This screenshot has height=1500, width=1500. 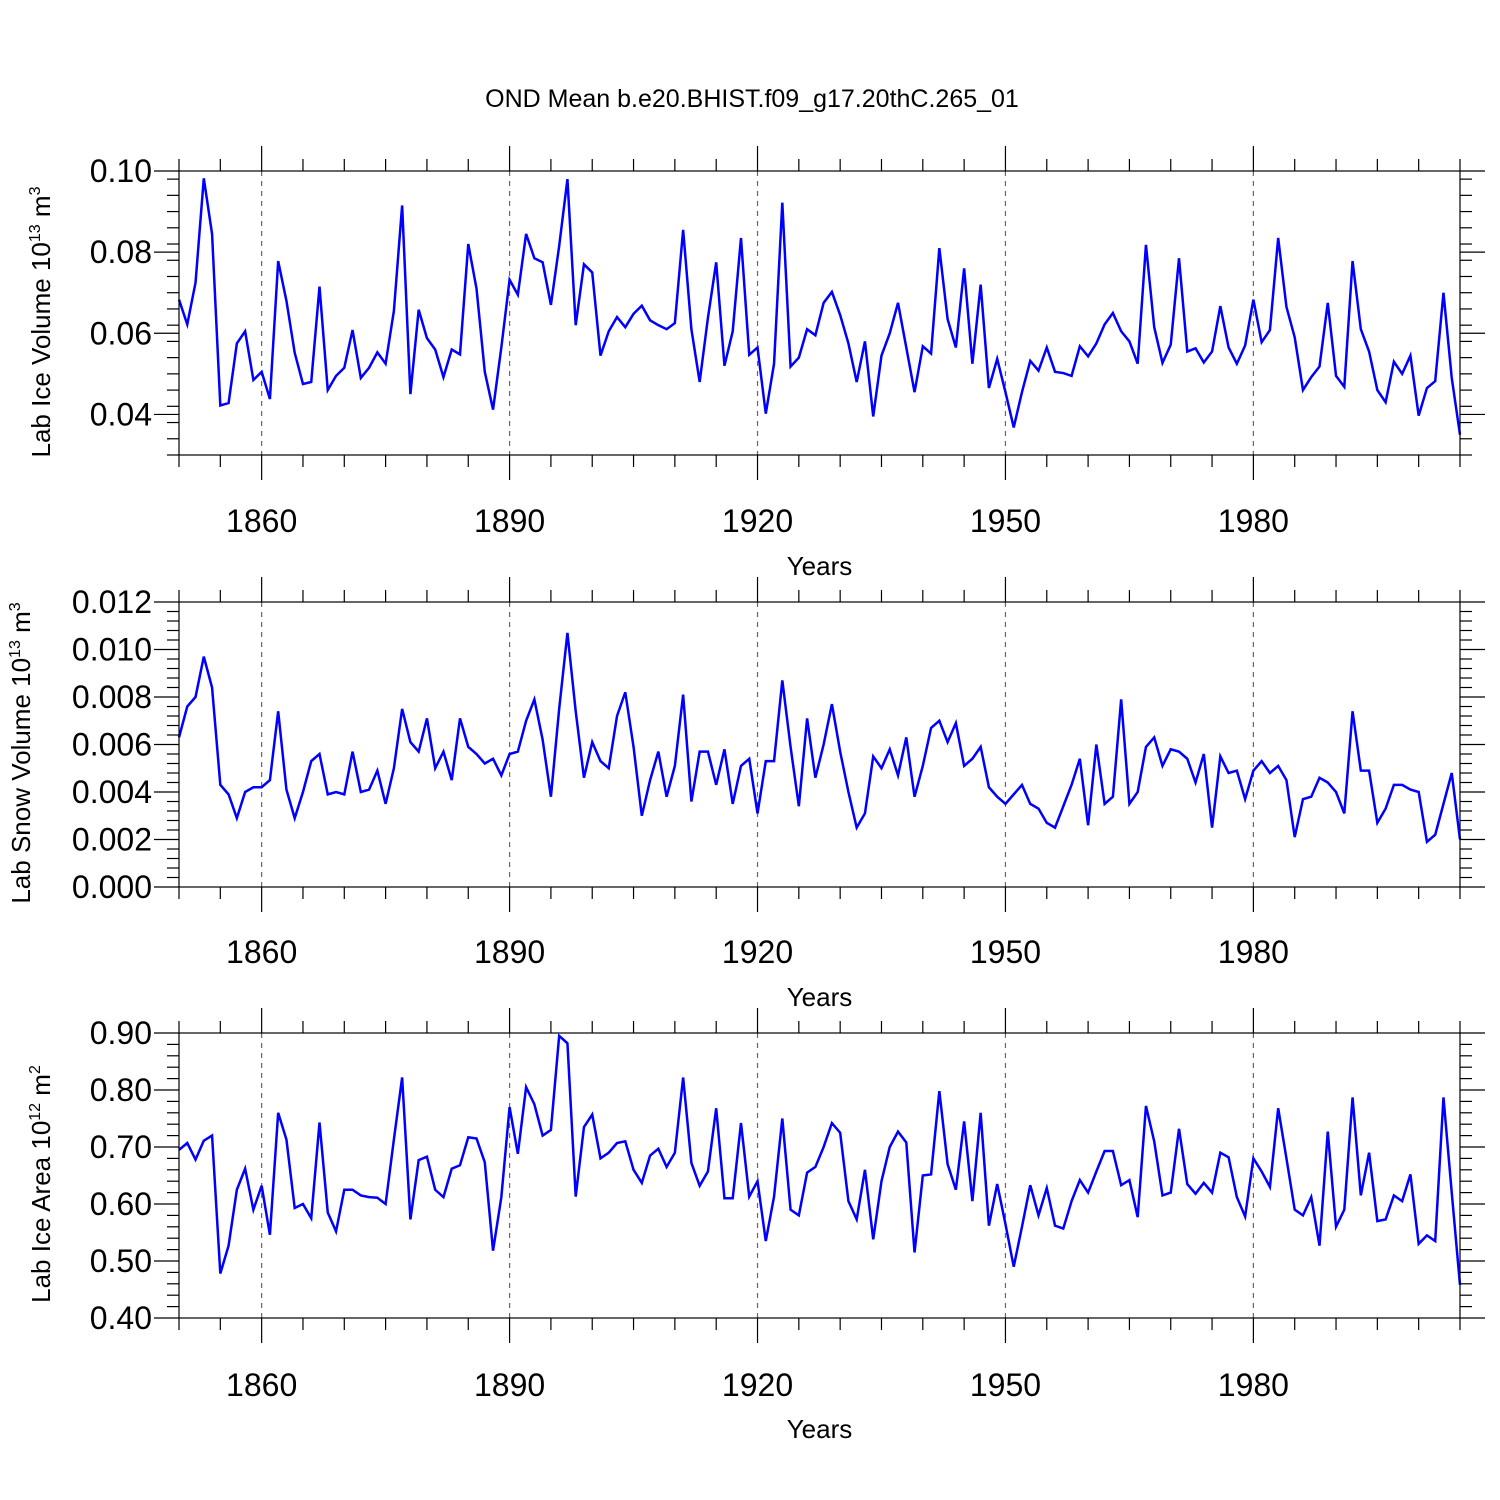 I want to click on ice-area-series-line, so click(x=820, y=1159).